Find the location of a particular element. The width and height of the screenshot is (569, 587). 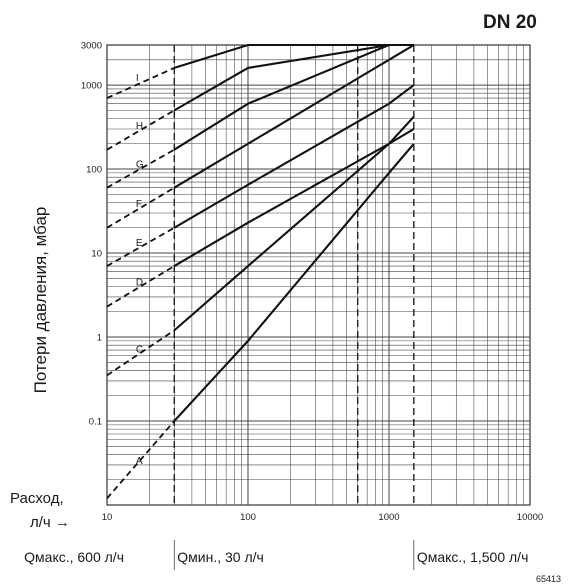

annotation-label: Qмакс., 1,500 л/ч is located at coordinates (473, 557).